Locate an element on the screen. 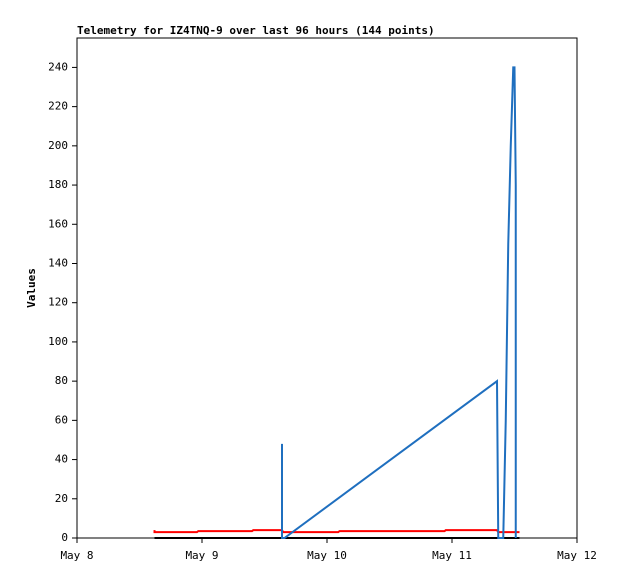 The width and height of the screenshot is (618, 579). y-tick-label: 120 is located at coordinates (58, 302).